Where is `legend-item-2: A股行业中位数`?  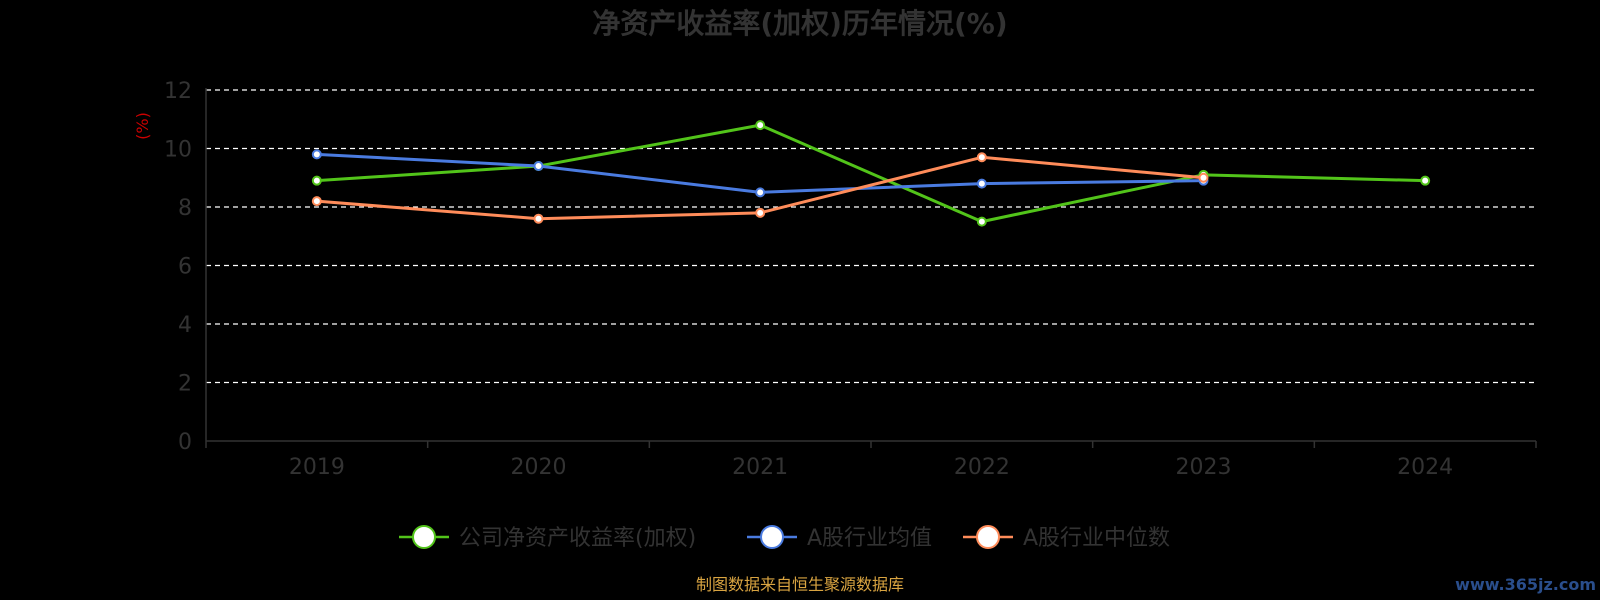
legend-item-2: A股行业中位数 is located at coordinates (1066, 538).